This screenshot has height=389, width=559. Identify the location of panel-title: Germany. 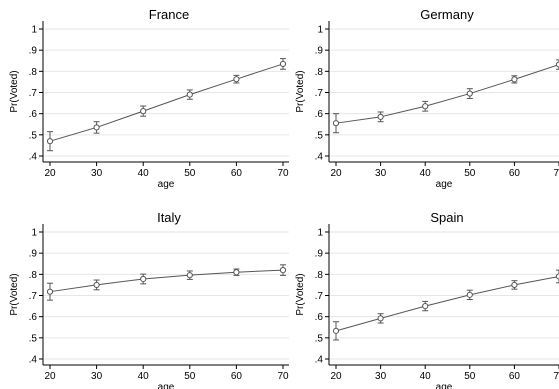
(447, 14).